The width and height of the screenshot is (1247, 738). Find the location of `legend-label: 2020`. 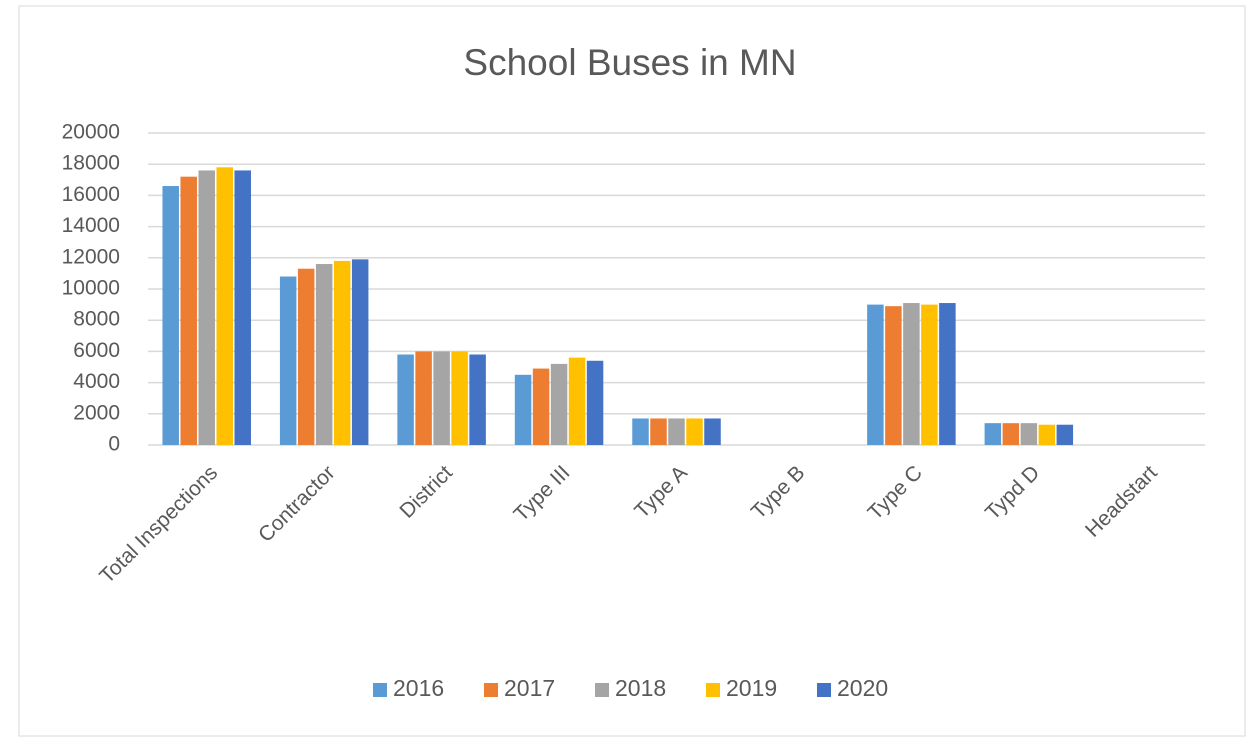

legend-label: 2020 is located at coordinates (862, 688).